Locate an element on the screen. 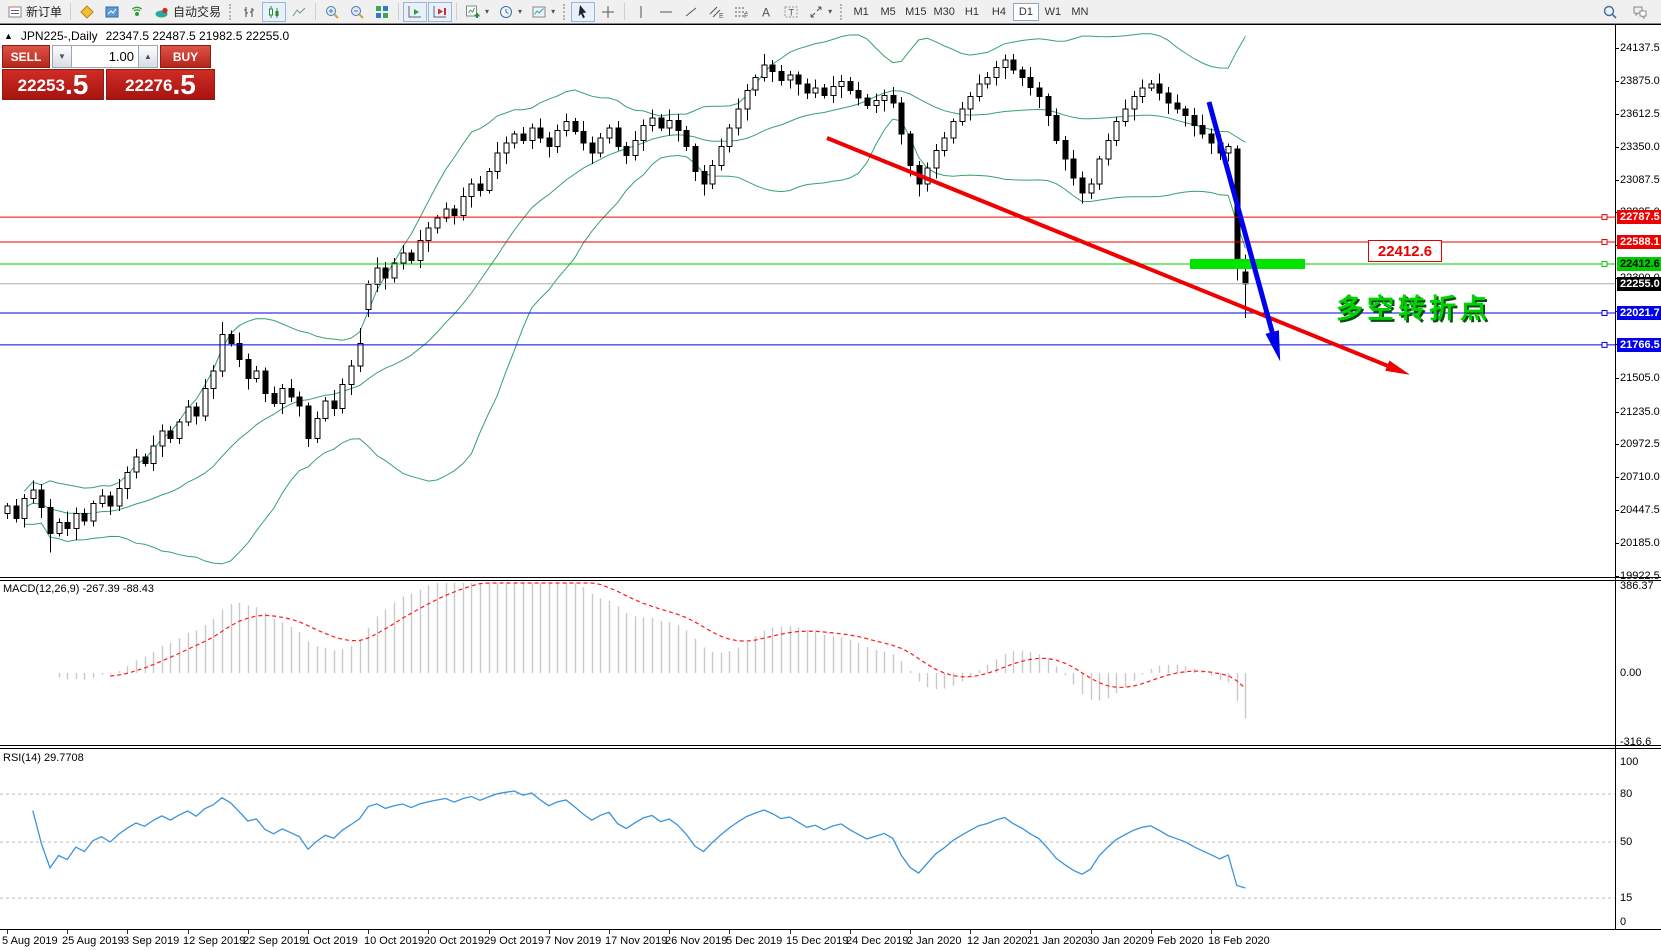 The height and width of the screenshot is (951, 1661). terminal-button is located at coordinates (112, 12).